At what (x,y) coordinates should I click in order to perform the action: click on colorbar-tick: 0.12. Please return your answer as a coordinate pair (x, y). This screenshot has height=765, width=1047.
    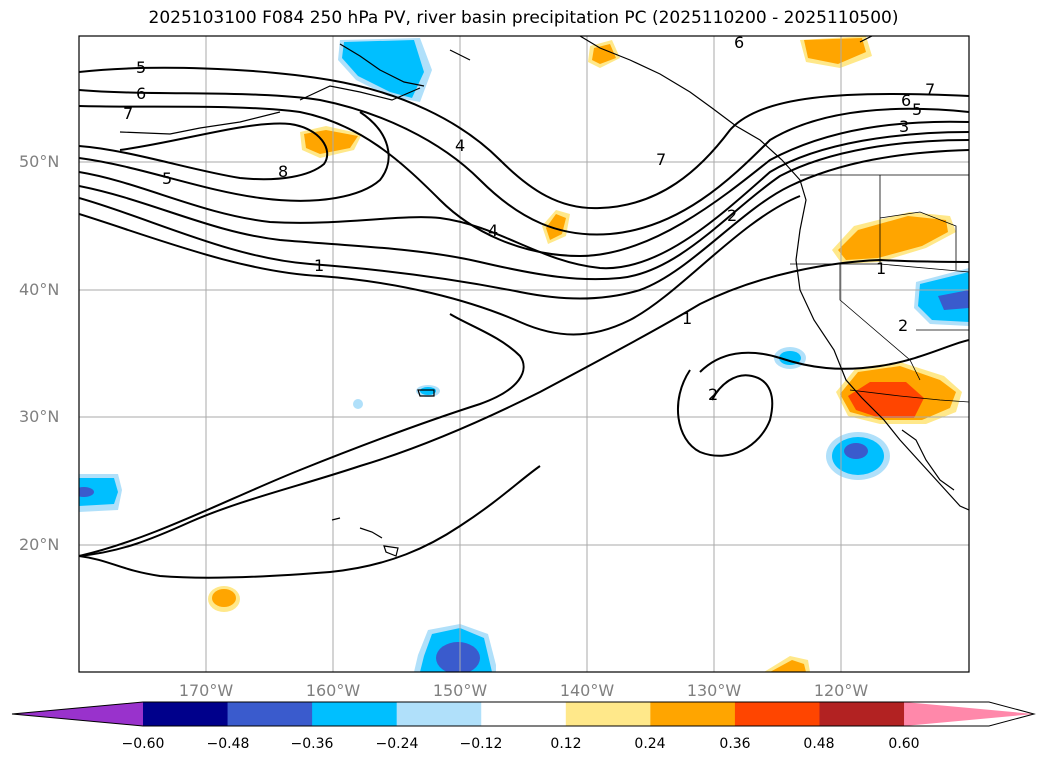
    Looking at the image, I should click on (566, 744).